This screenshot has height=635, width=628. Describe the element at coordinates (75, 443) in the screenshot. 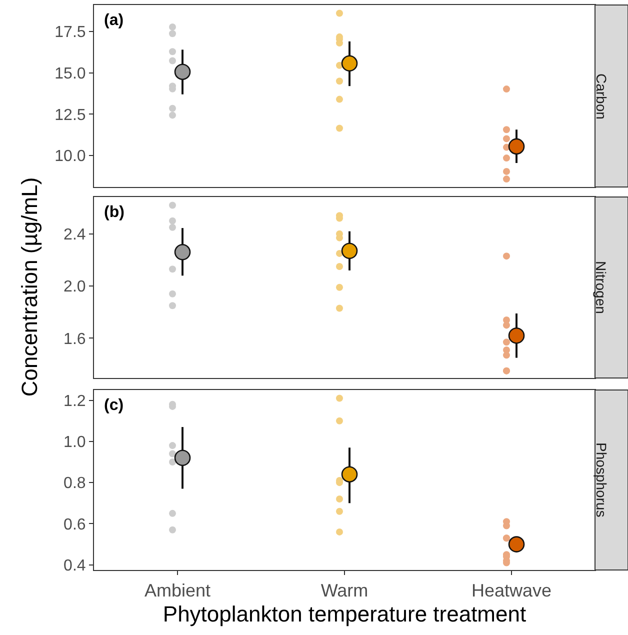

I see `y-tick-label: 1.0` at that location.